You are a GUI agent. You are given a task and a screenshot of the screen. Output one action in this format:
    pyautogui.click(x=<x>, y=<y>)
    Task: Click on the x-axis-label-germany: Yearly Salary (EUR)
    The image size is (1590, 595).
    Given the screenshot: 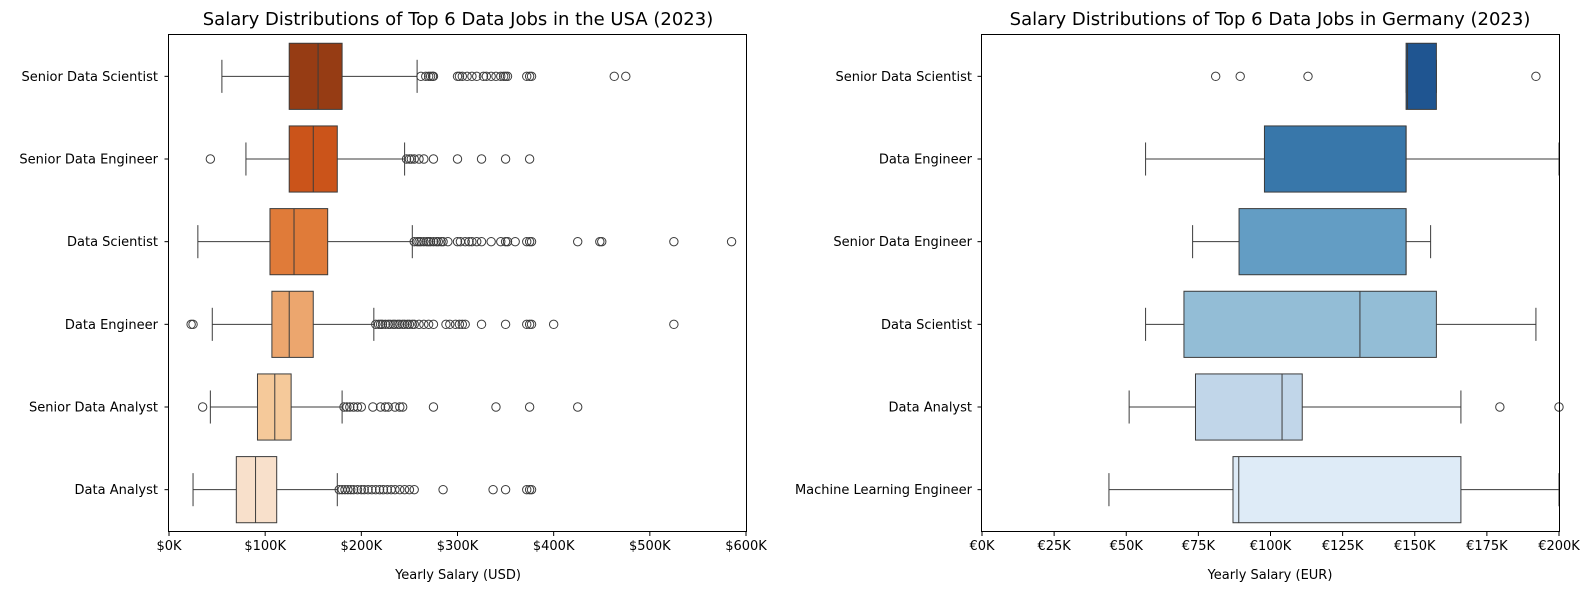 What is the action you would take?
    pyautogui.click(x=1270, y=575)
    